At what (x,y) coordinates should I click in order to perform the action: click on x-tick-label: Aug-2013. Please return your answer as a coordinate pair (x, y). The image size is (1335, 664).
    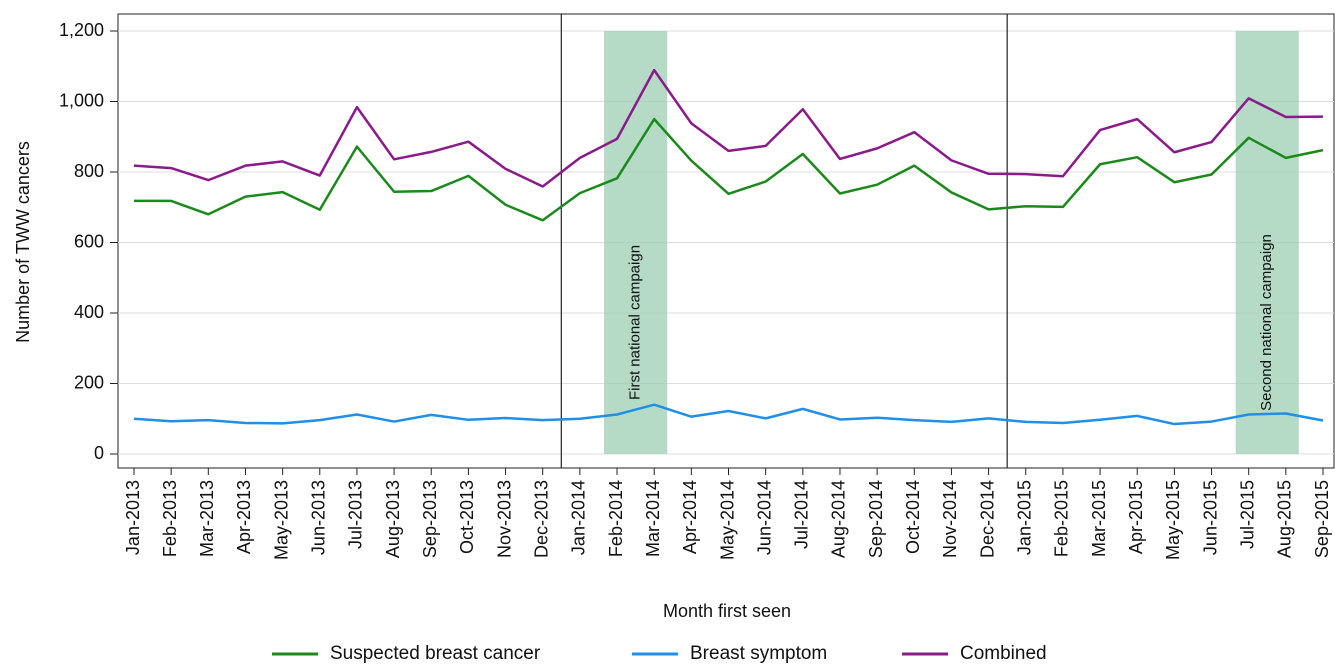
    Looking at the image, I should click on (393, 519).